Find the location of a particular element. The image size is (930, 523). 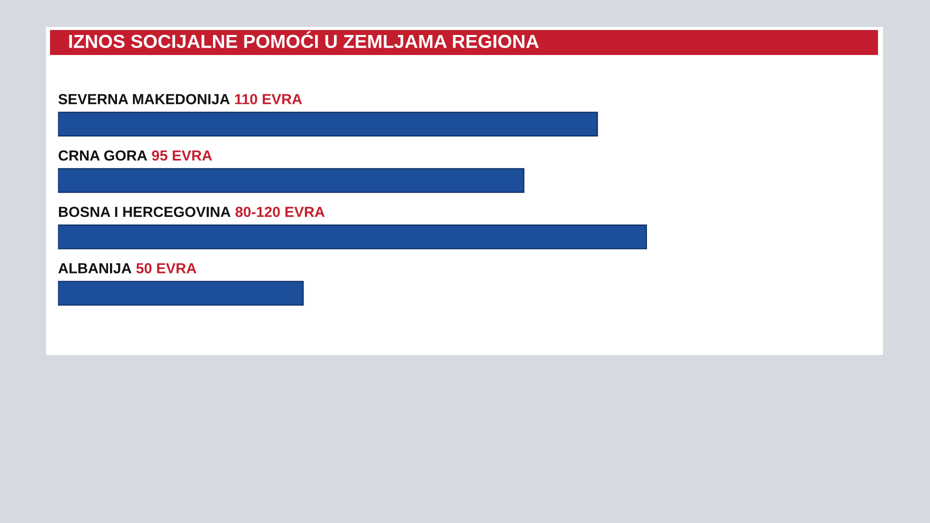

y-tick-label: ALBANIJA is located at coordinates (95, 268).